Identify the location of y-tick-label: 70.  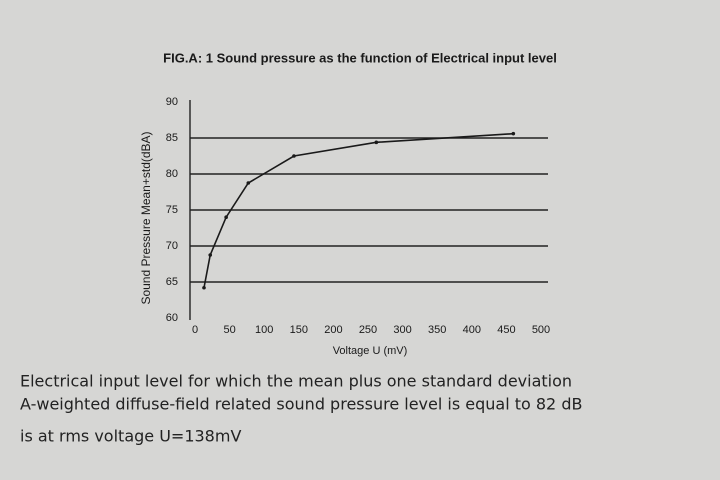
(172, 246).